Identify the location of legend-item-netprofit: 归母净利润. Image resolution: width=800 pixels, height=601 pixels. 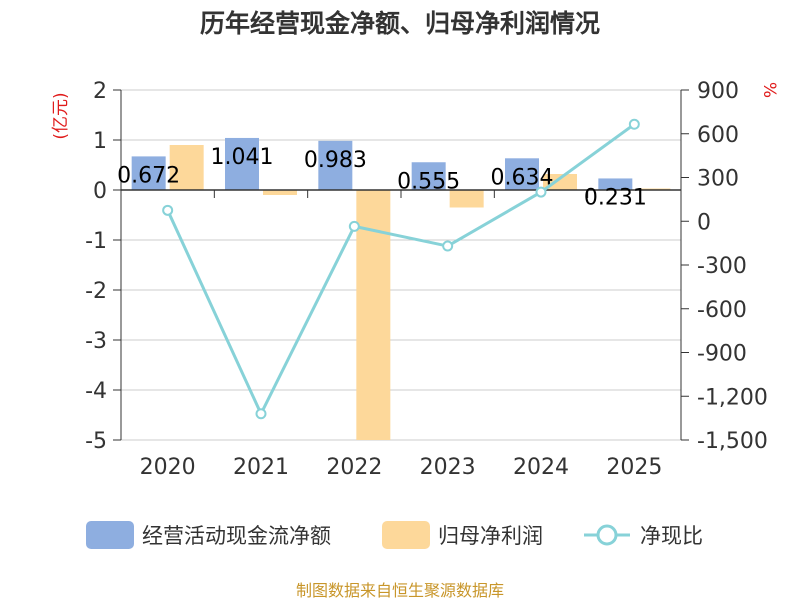
(462, 535).